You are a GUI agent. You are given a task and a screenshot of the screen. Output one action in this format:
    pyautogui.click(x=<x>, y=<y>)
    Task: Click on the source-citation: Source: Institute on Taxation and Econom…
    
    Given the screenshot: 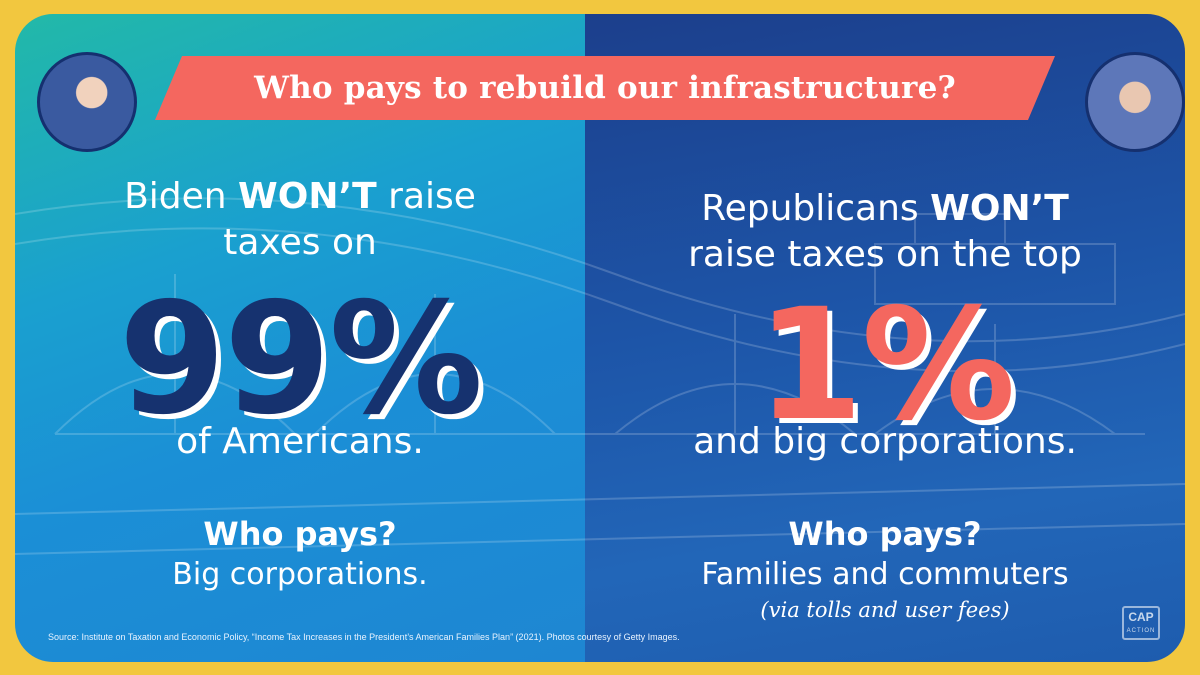 What is the action you would take?
    pyautogui.click(x=364, y=637)
    